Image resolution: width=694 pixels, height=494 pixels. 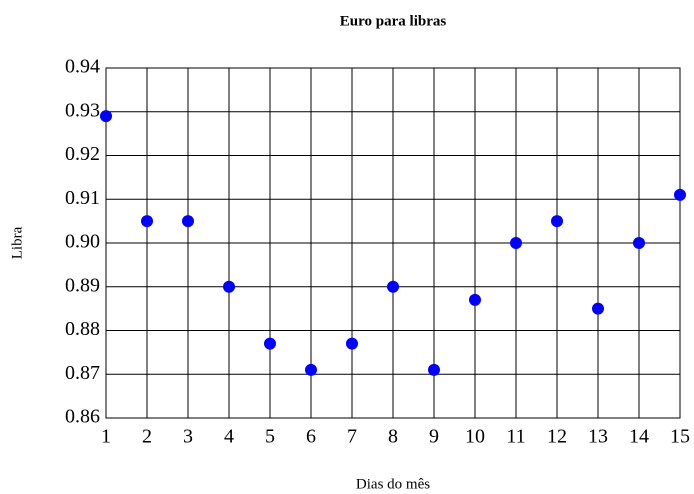 What do you see at coordinates (393, 21) in the screenshot?
I see `chart-title: Euro para libras` at bounding box center [393, 21].